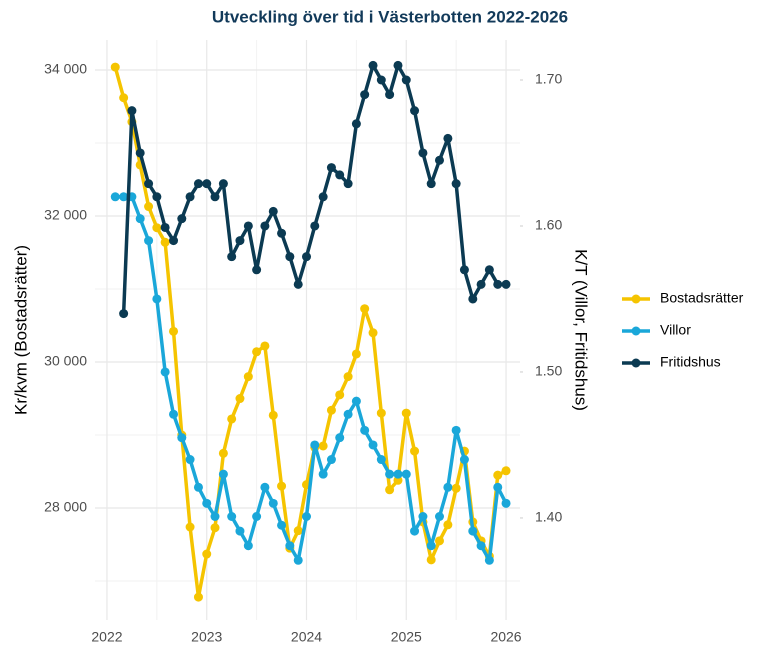 The height and width of the screenshot is (648, 759). I want to click on legend-label: Bostadsrätter, so click(702, 298).